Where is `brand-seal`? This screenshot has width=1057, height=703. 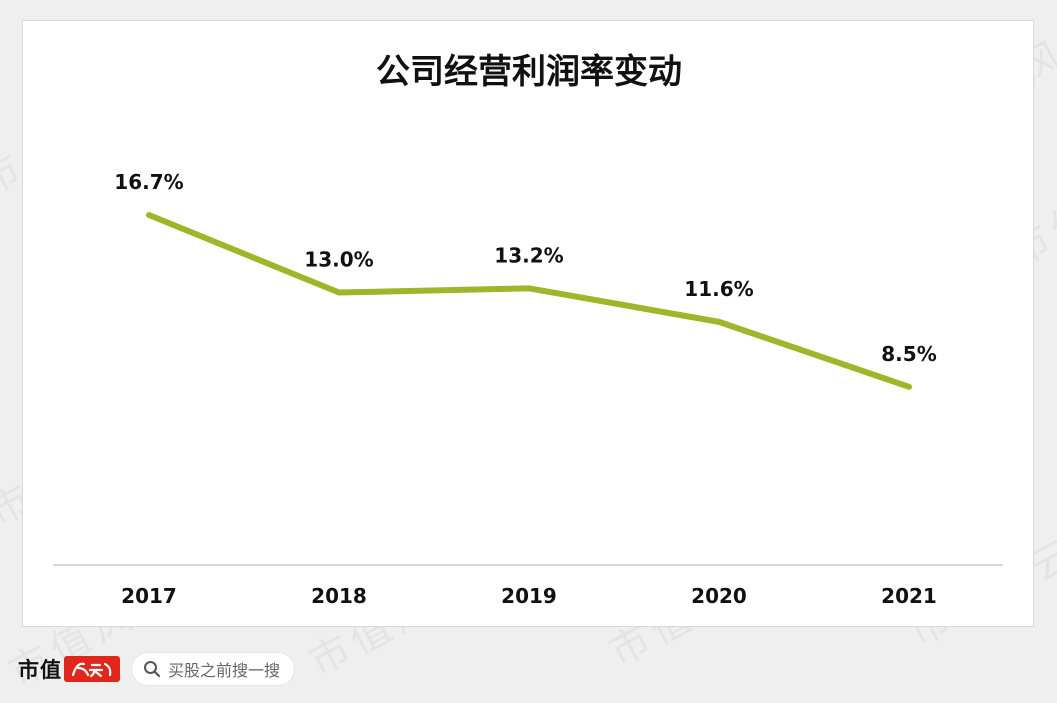
brand-seal is located at coordinates (92, 669).